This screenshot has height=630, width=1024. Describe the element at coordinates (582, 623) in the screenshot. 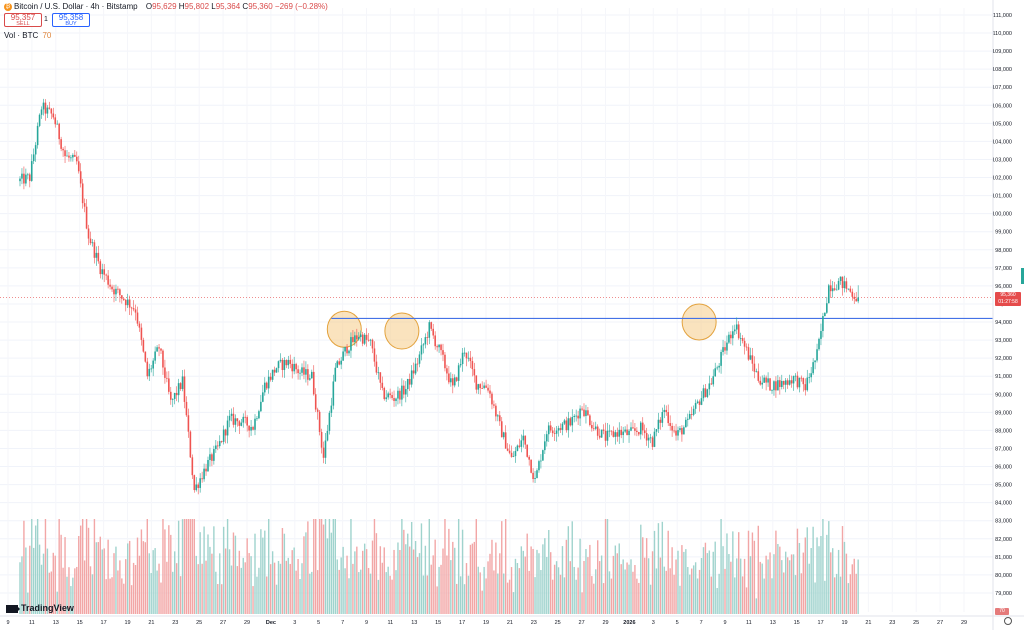

I see `x-tick-label: 27` at that location.